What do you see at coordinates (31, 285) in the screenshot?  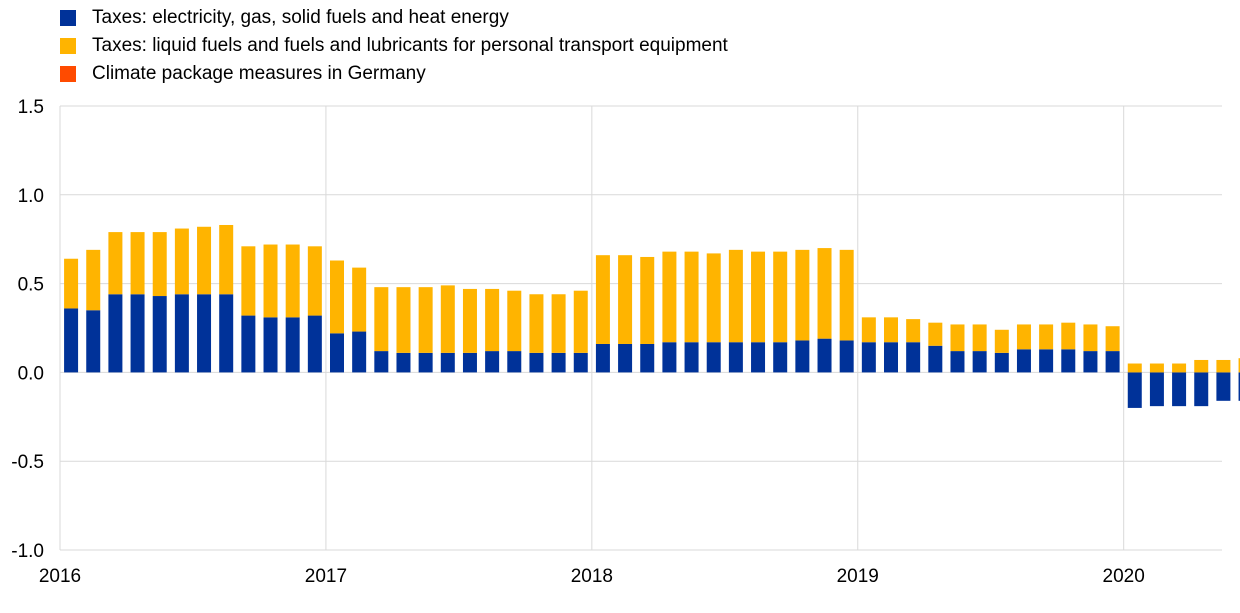 I see `y-tick-label: 0.5` at bounding box center [31, 285].